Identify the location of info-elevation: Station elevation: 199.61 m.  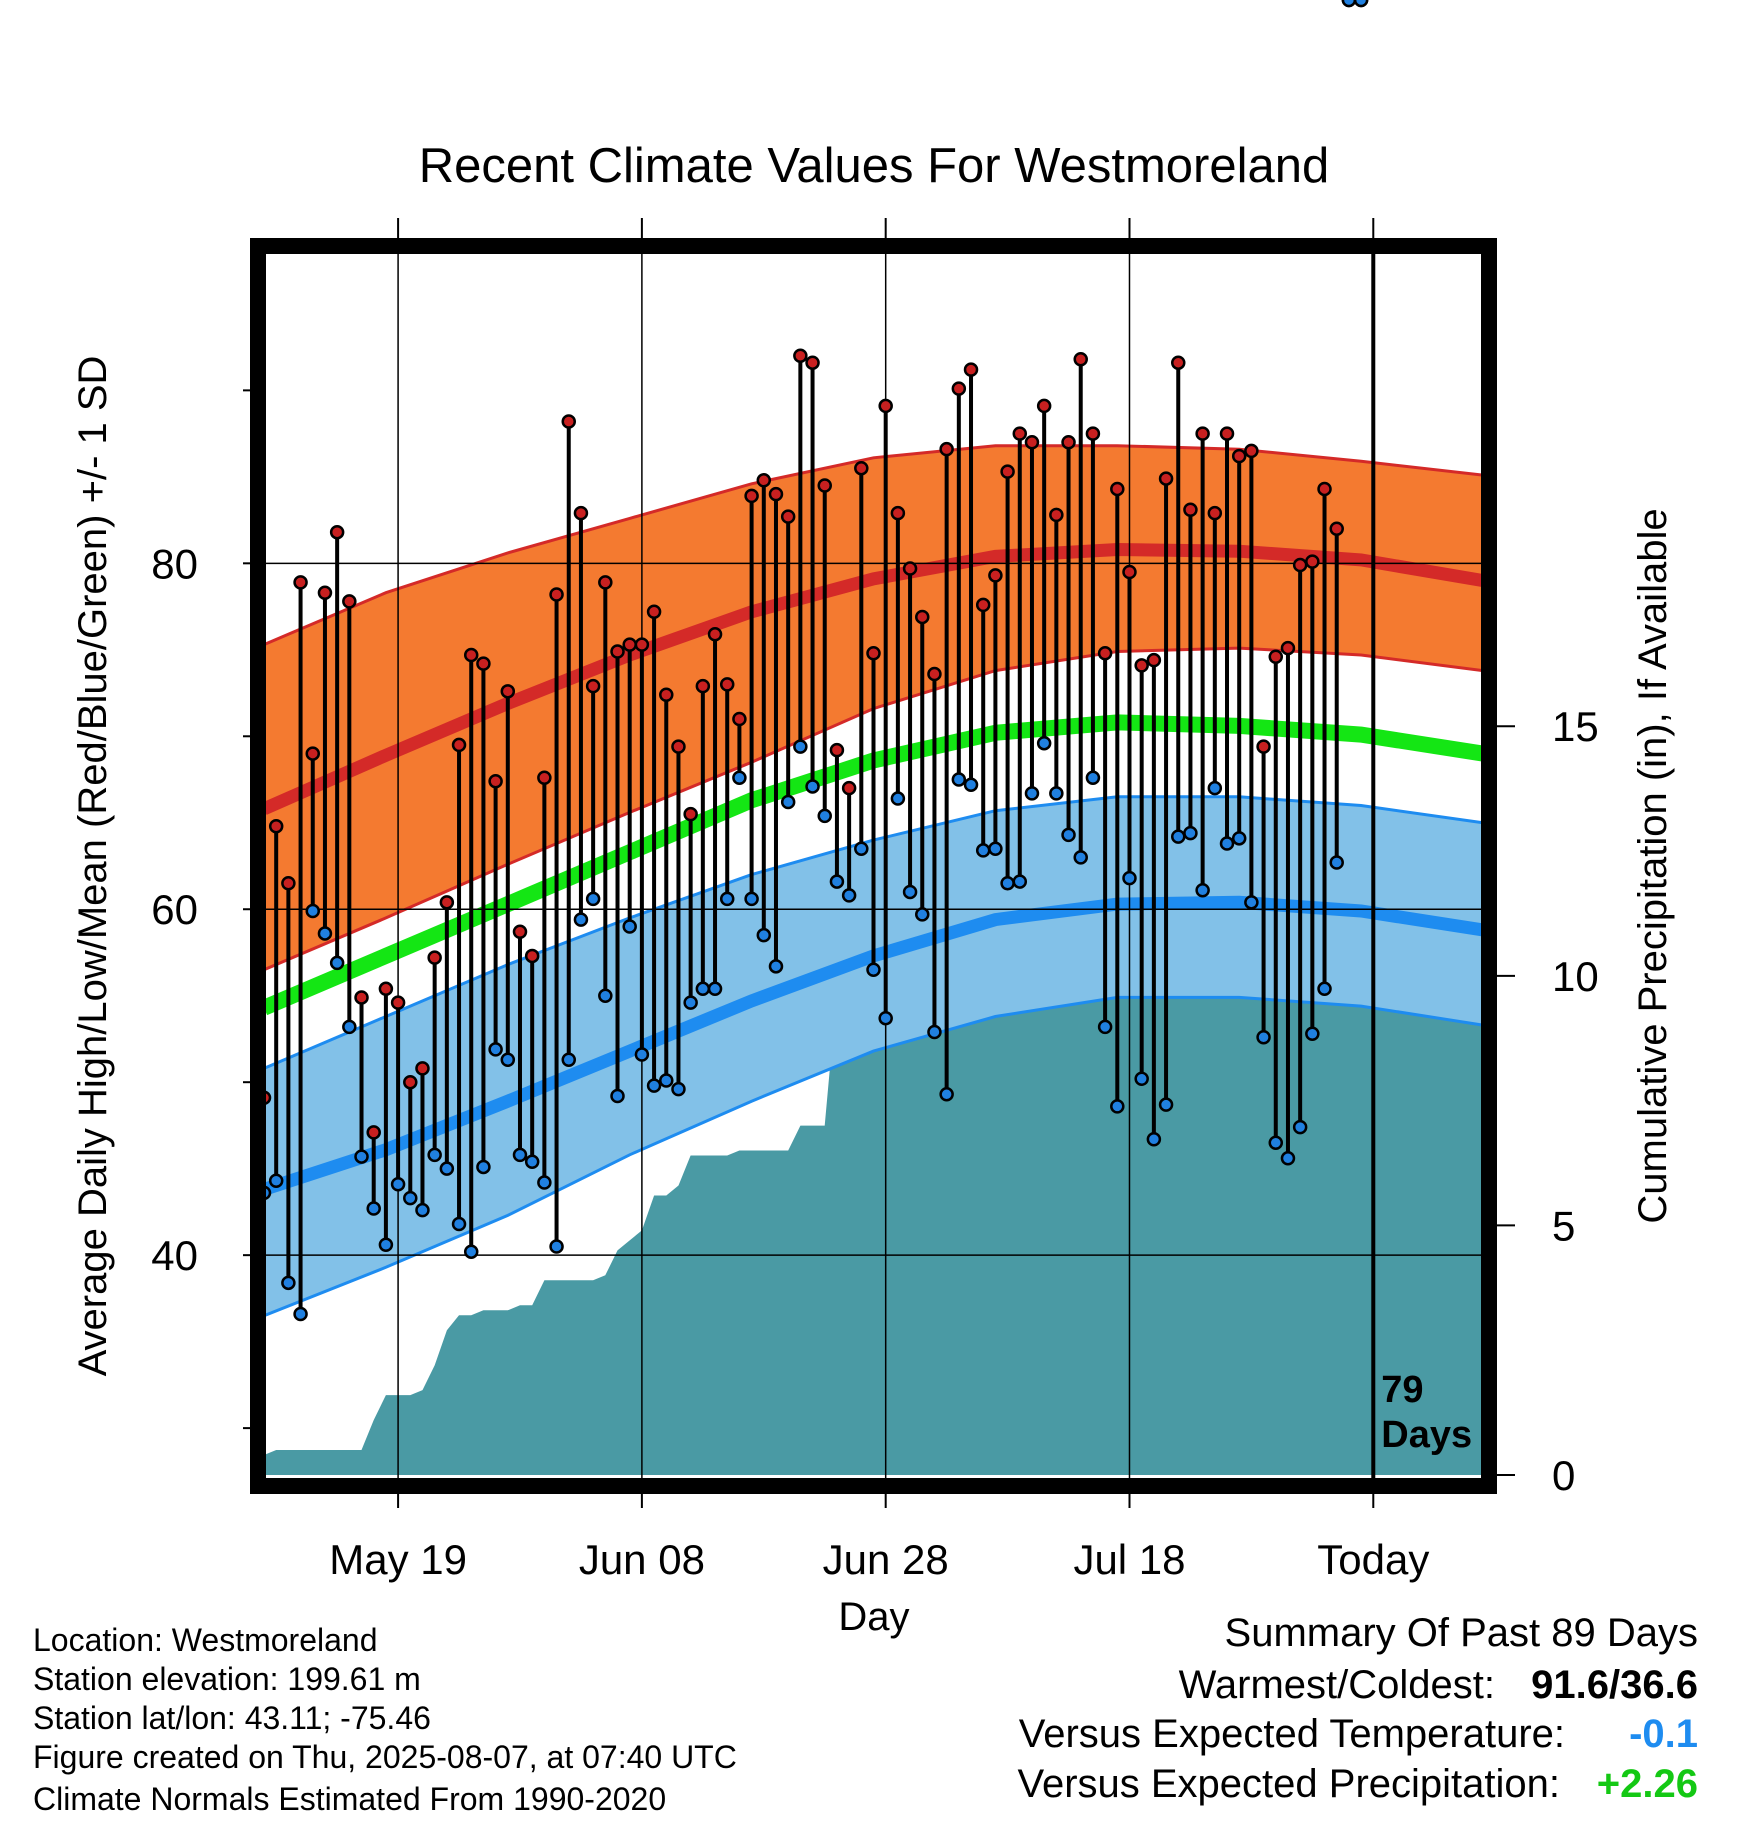
(227, 1679).